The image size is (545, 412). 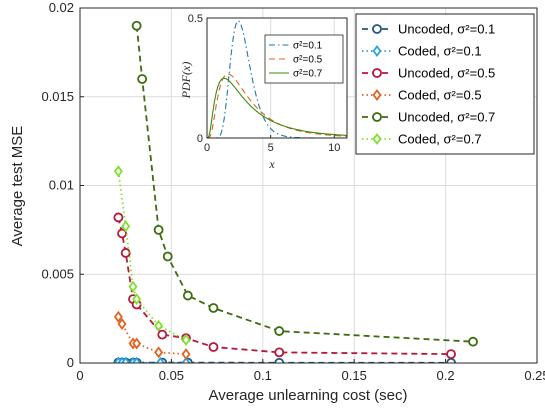 I want to click on x-tick-label: 0.1, so click(x=263, y=375).